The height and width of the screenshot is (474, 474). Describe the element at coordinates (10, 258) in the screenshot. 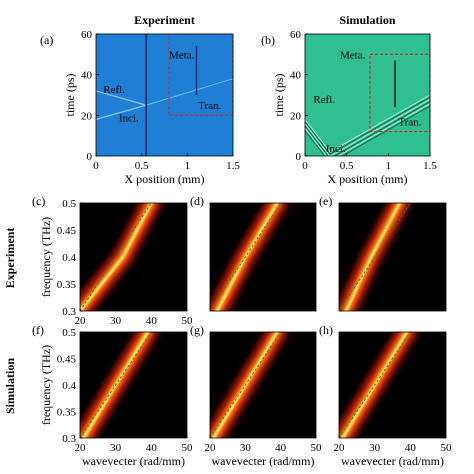

I see `row-label-experiment: Experiment` at that location.